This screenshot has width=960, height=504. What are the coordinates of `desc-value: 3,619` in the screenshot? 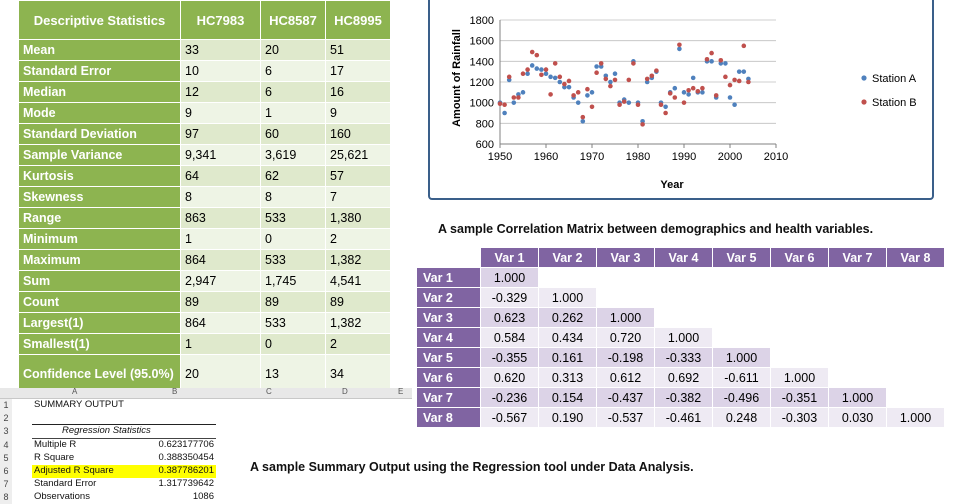 It's located at (293, 155).